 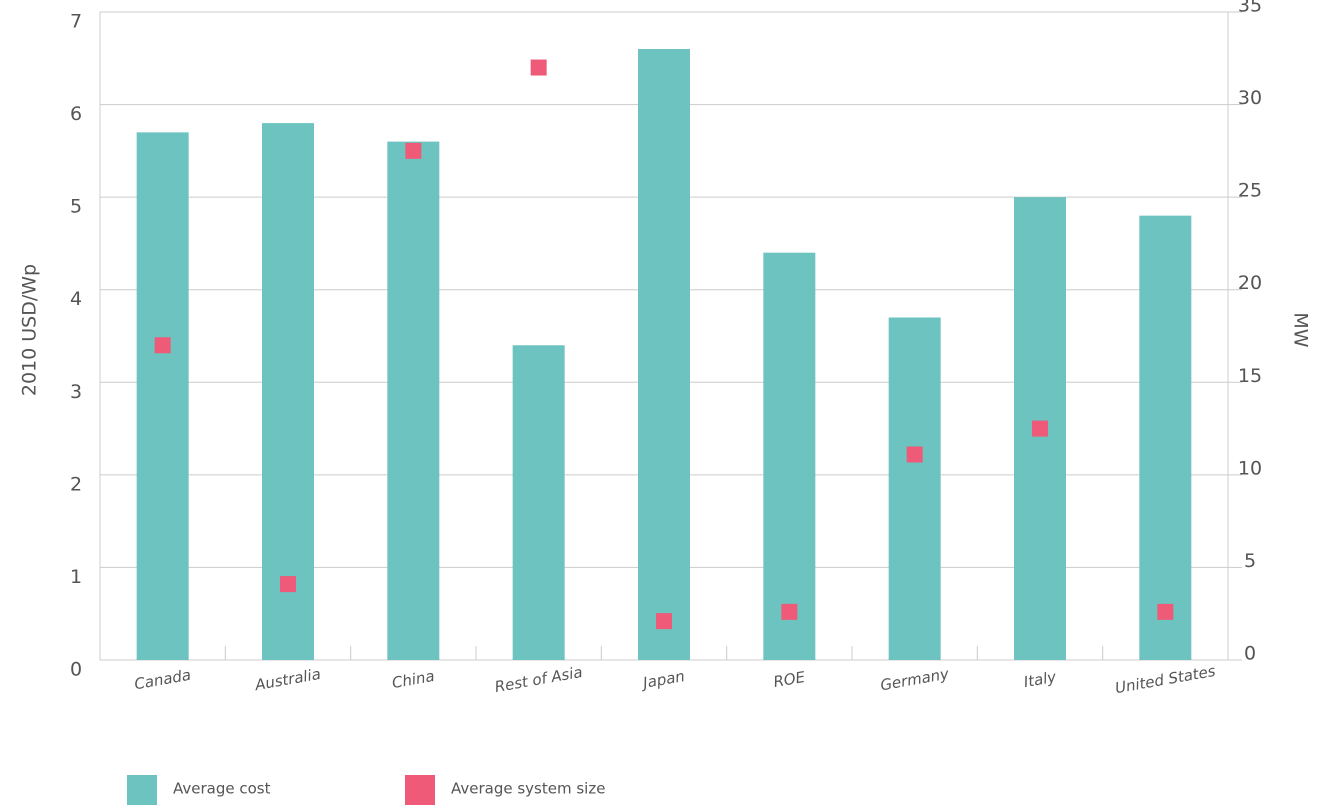 What do you see at coordinates (915, 679) in the screenshot?
I see `x-tick-label: Germany` at bounding box center [915, 679].